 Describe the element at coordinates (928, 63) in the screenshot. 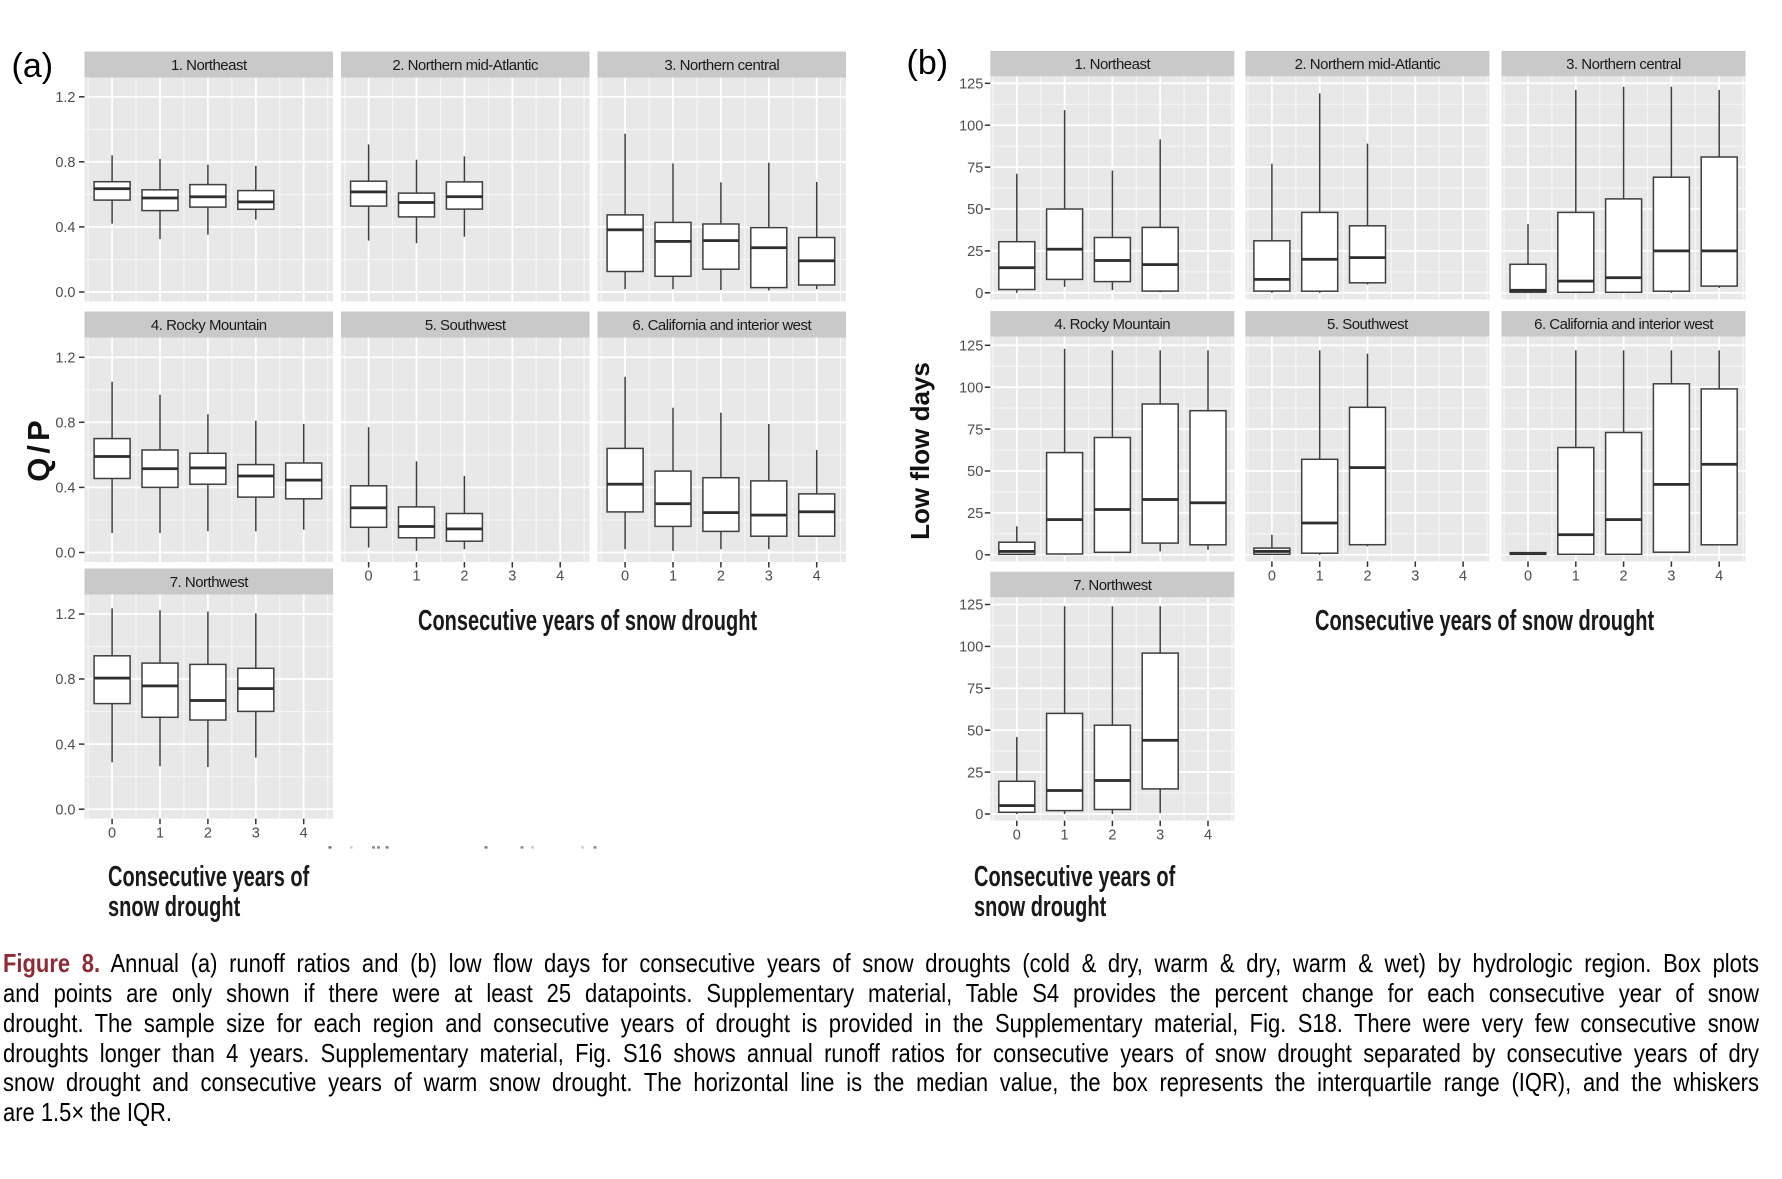

I see `svg-text: (b)` at that location.